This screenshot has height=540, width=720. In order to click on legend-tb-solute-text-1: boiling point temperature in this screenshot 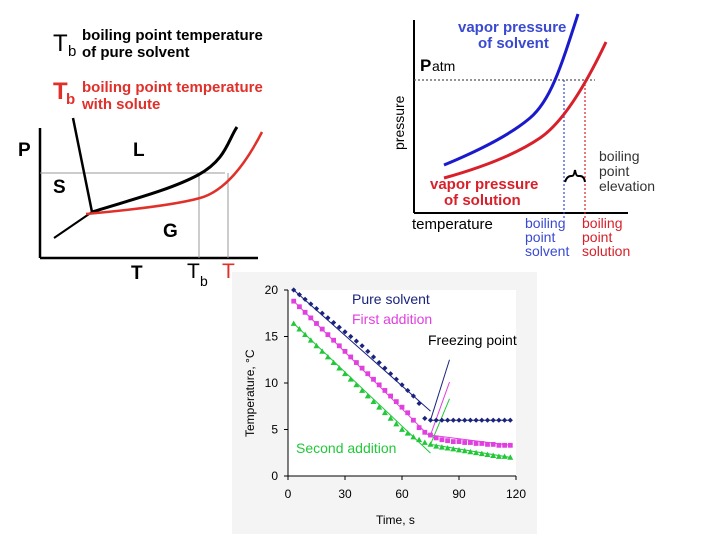, I will do `click(172, 87)`.